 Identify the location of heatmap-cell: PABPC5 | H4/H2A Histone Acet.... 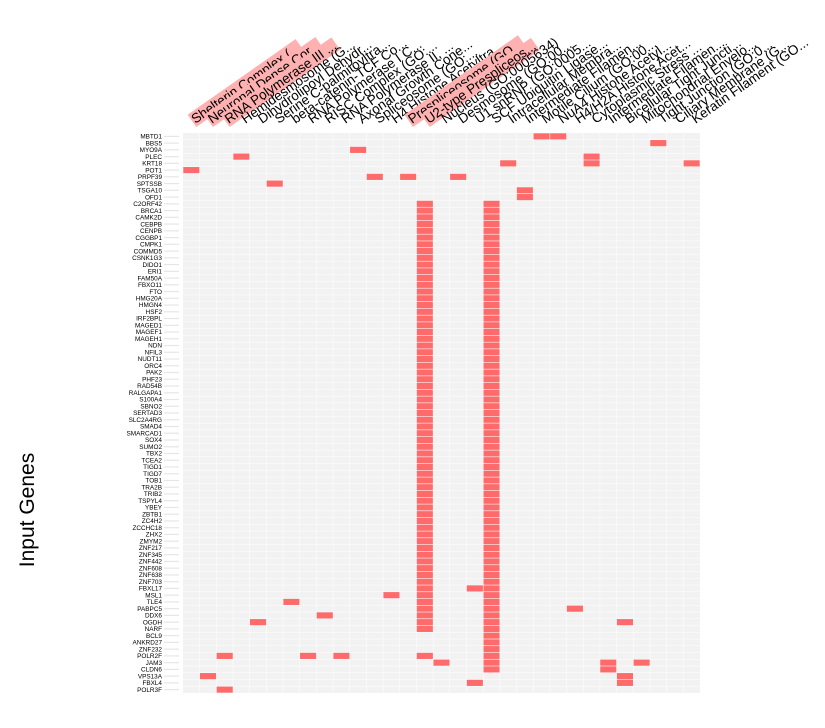
(574, 608).